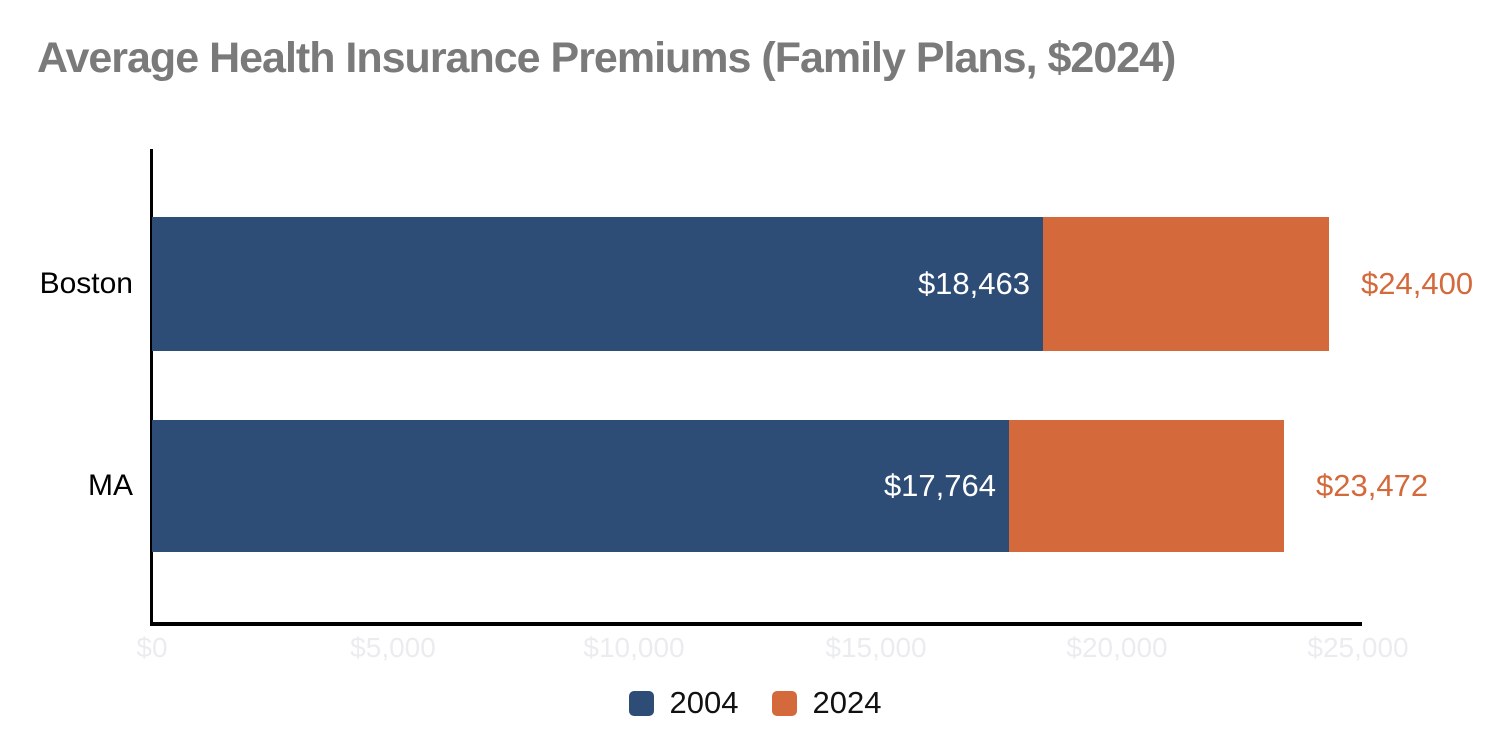  What do you see at coordinates (580, 486) in the screenshot?
I see `bar-2004-ma: $17,764` at bounding box center [580, 486].